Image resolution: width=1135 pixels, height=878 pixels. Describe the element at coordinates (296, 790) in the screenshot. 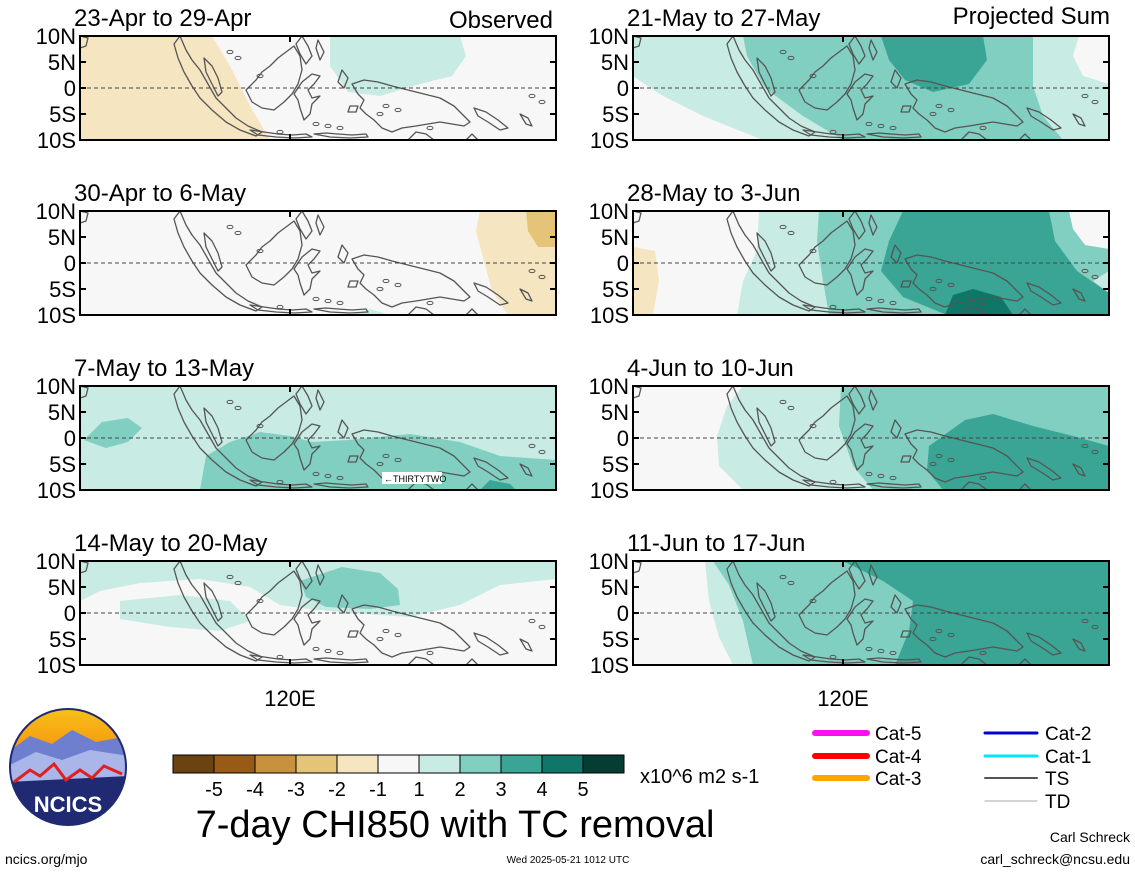

I see `colorbar-tick-label: -3` at that location.